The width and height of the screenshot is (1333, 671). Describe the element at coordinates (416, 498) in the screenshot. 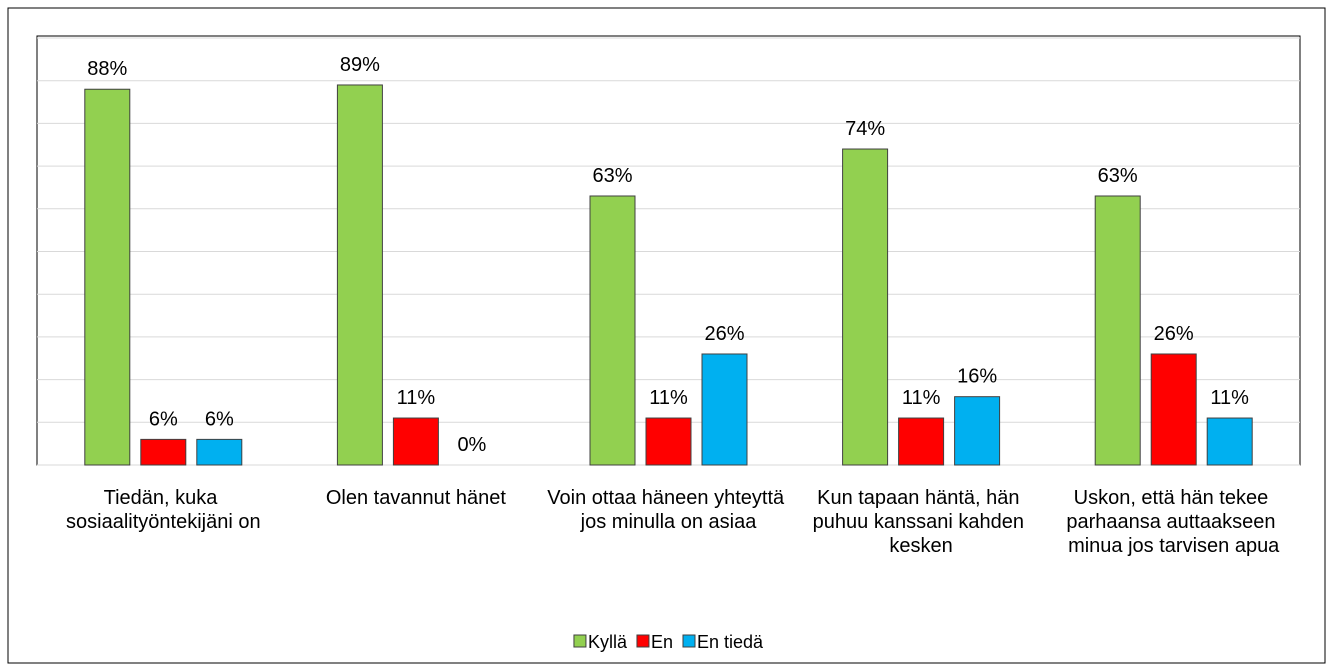

I see `x-tick-label: Olen tavannut hänet` at that location.